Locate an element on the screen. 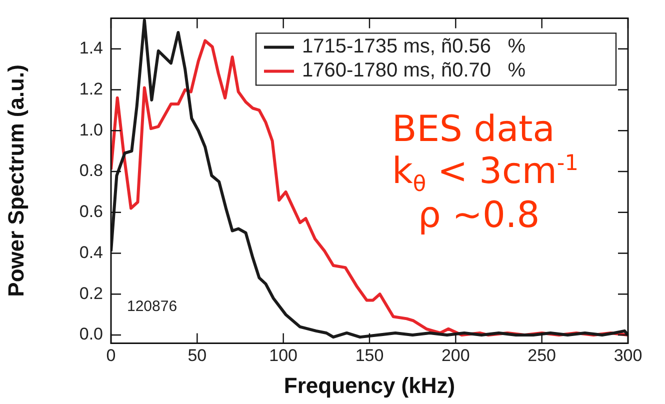 The height and width of the screenshot is (404, 665). x-tick-label: 250 is located at coordinates (542, 356).